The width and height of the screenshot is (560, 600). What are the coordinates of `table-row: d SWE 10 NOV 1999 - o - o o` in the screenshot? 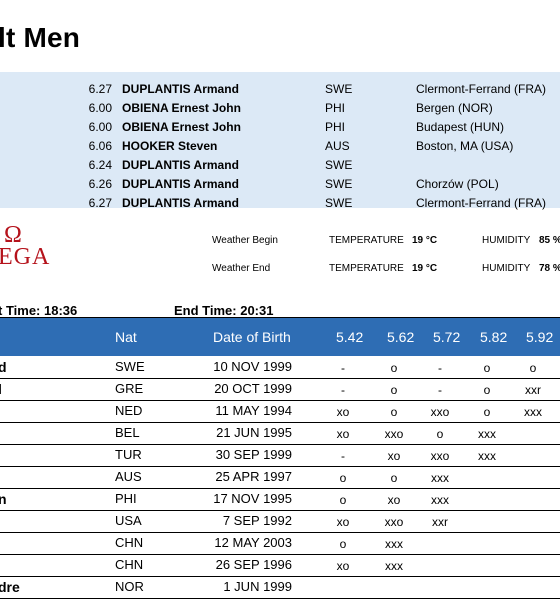 It's located at (280, 367).